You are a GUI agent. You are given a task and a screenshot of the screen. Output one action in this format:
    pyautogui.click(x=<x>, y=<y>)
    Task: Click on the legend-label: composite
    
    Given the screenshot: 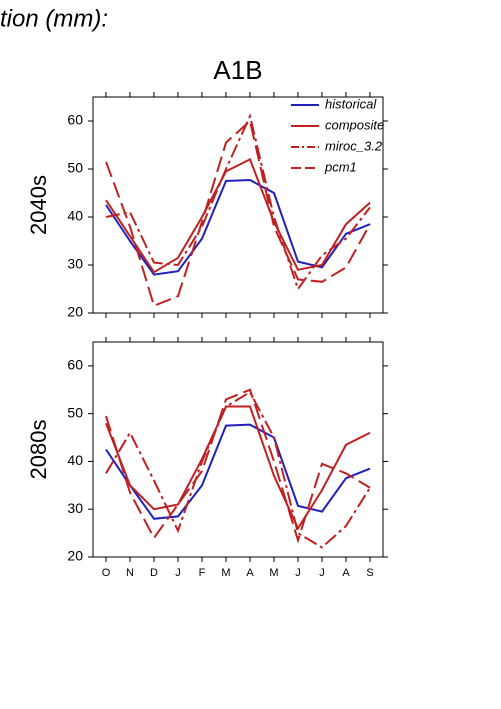 What is the action you would take?
    pyautogui.click(x=354, y=124)
    